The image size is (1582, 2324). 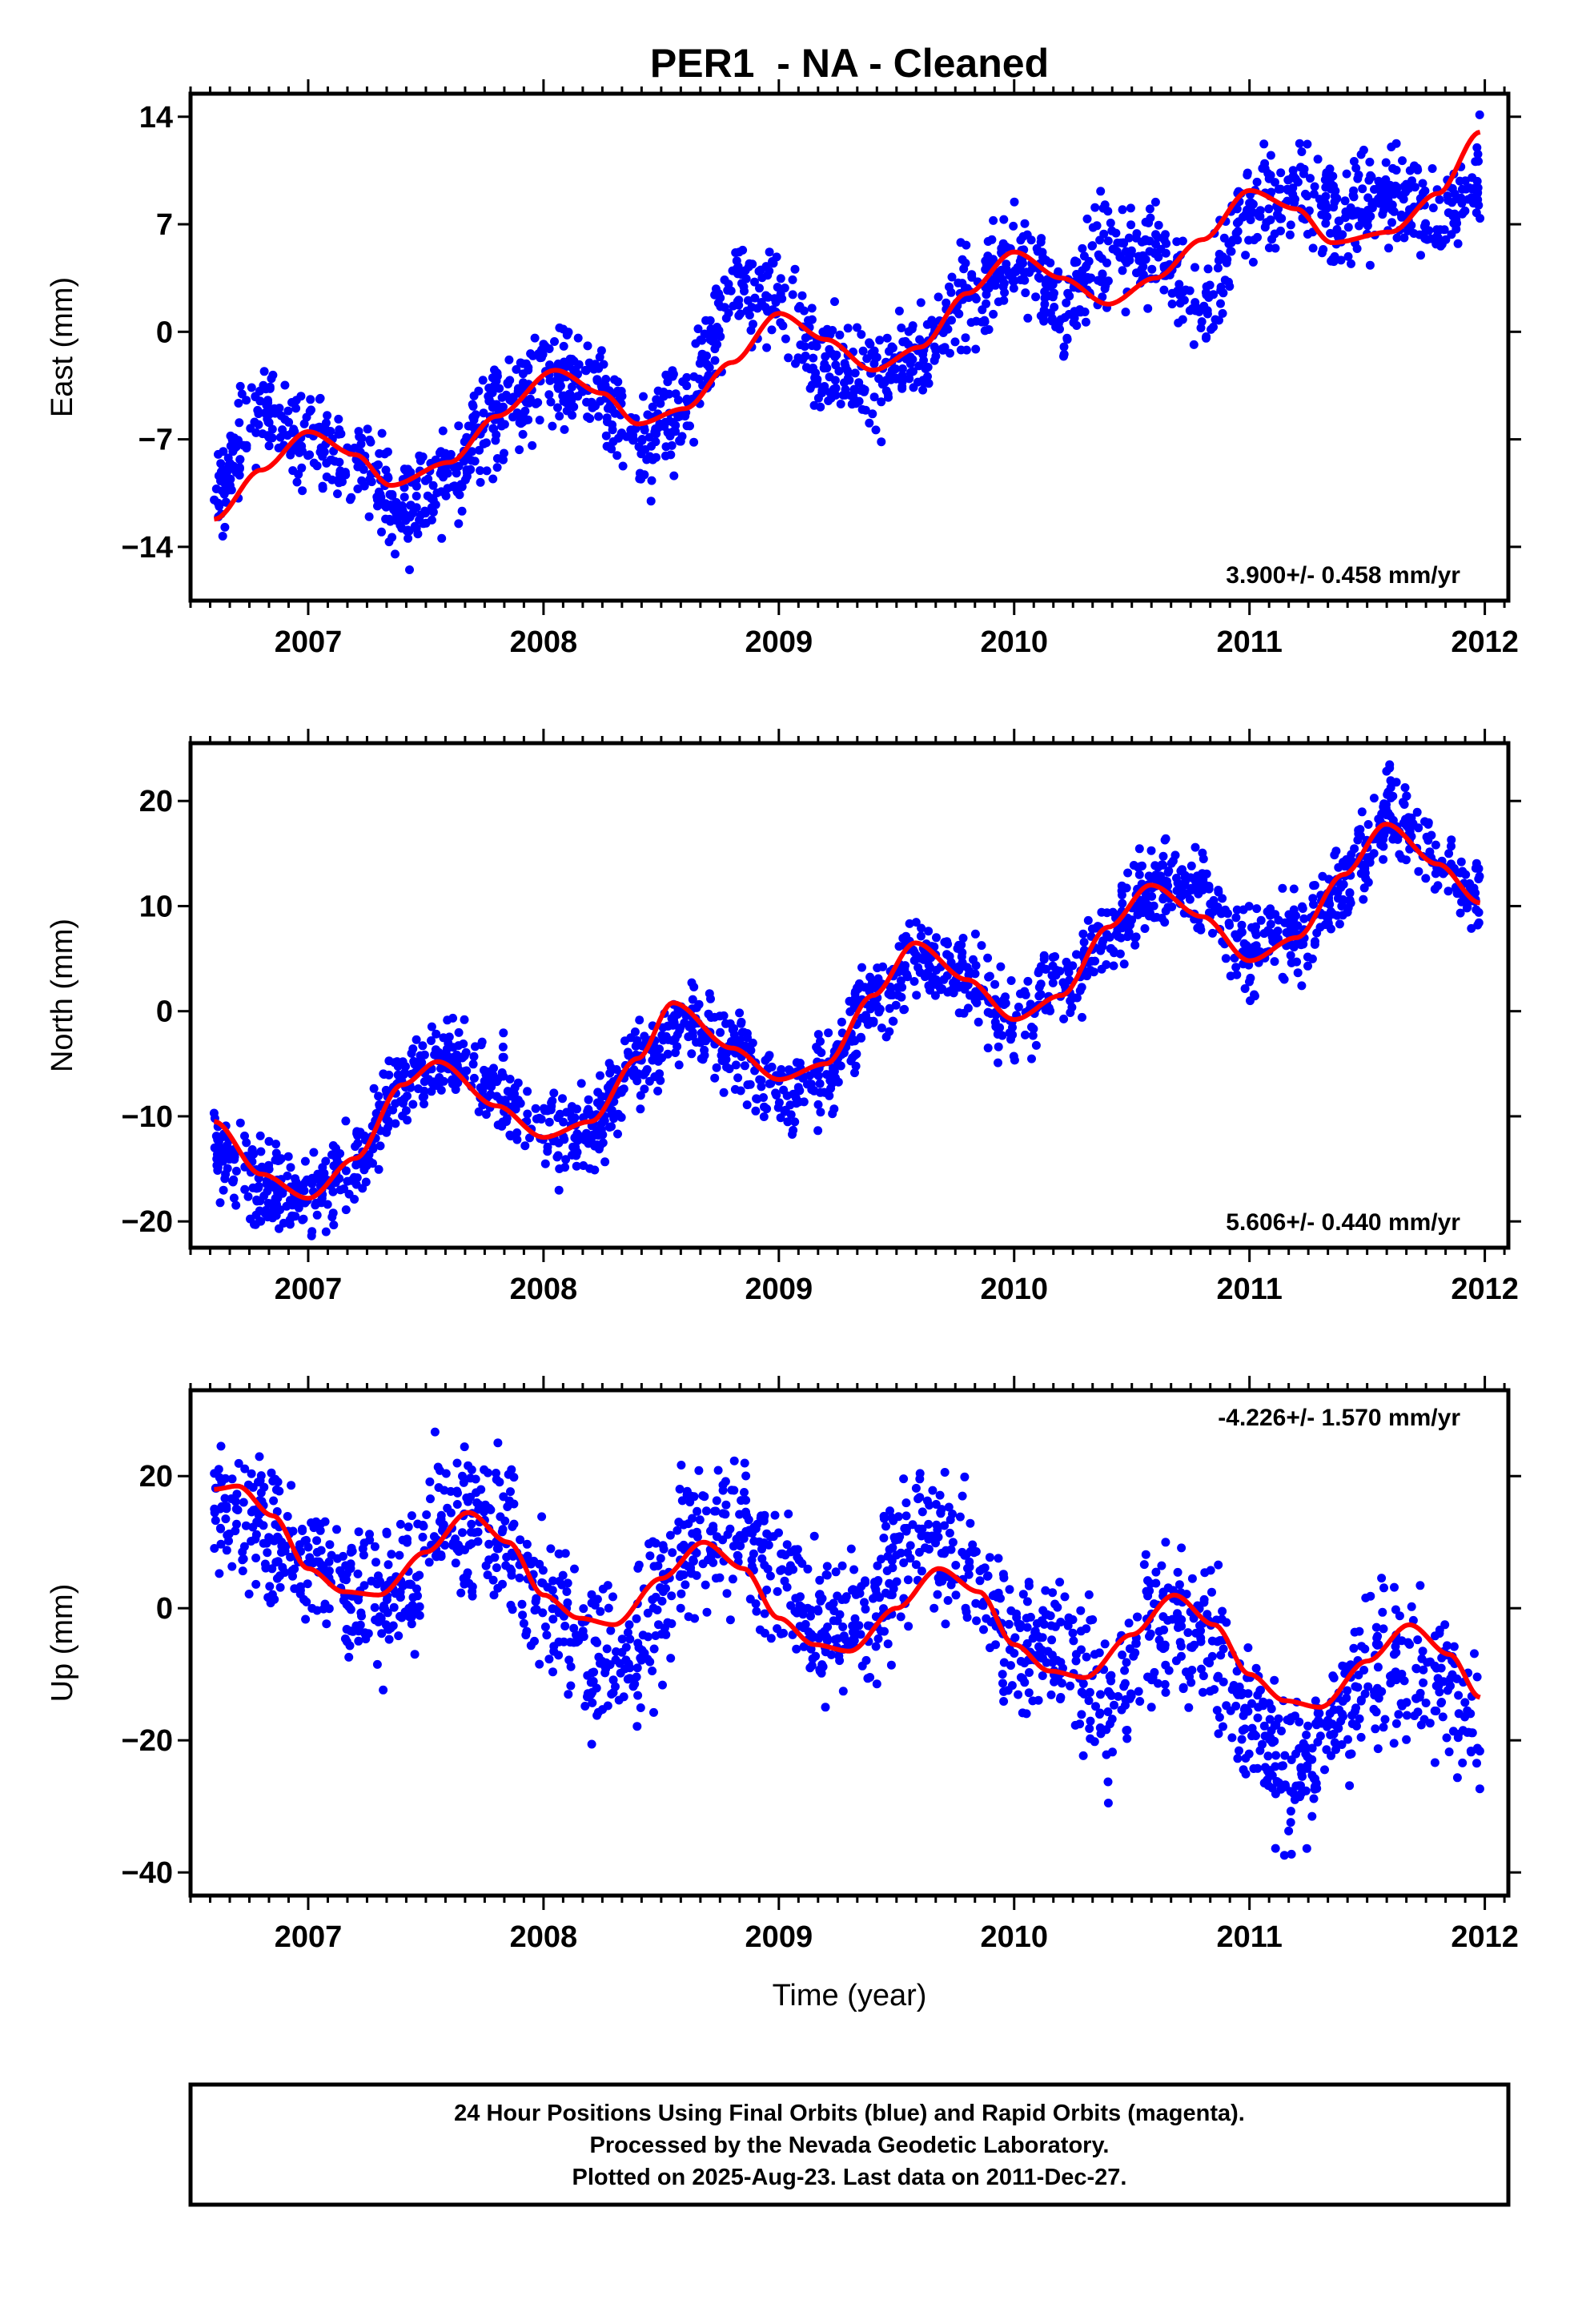 I want to click on y-tick-label: −10, so click(x=147, y=1117).